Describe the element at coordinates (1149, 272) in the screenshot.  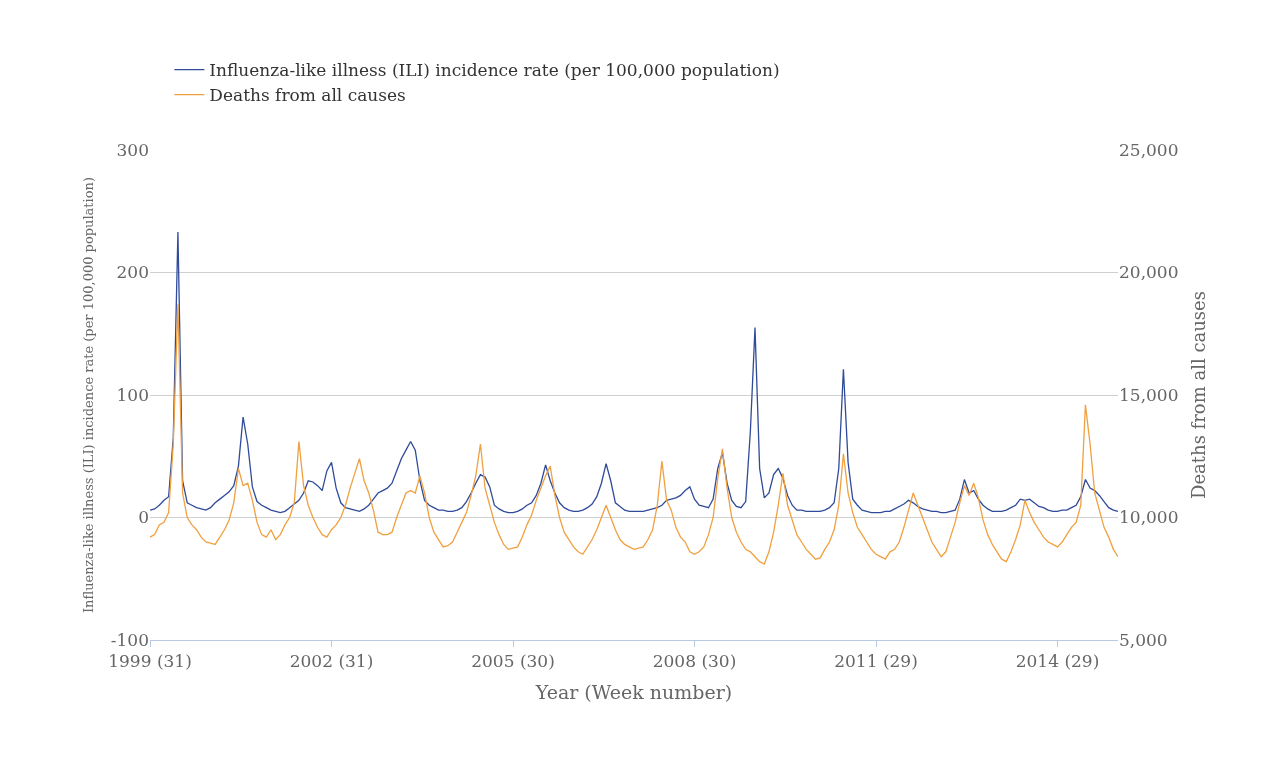
I see `y2-tick-label: 20,000` at that location.